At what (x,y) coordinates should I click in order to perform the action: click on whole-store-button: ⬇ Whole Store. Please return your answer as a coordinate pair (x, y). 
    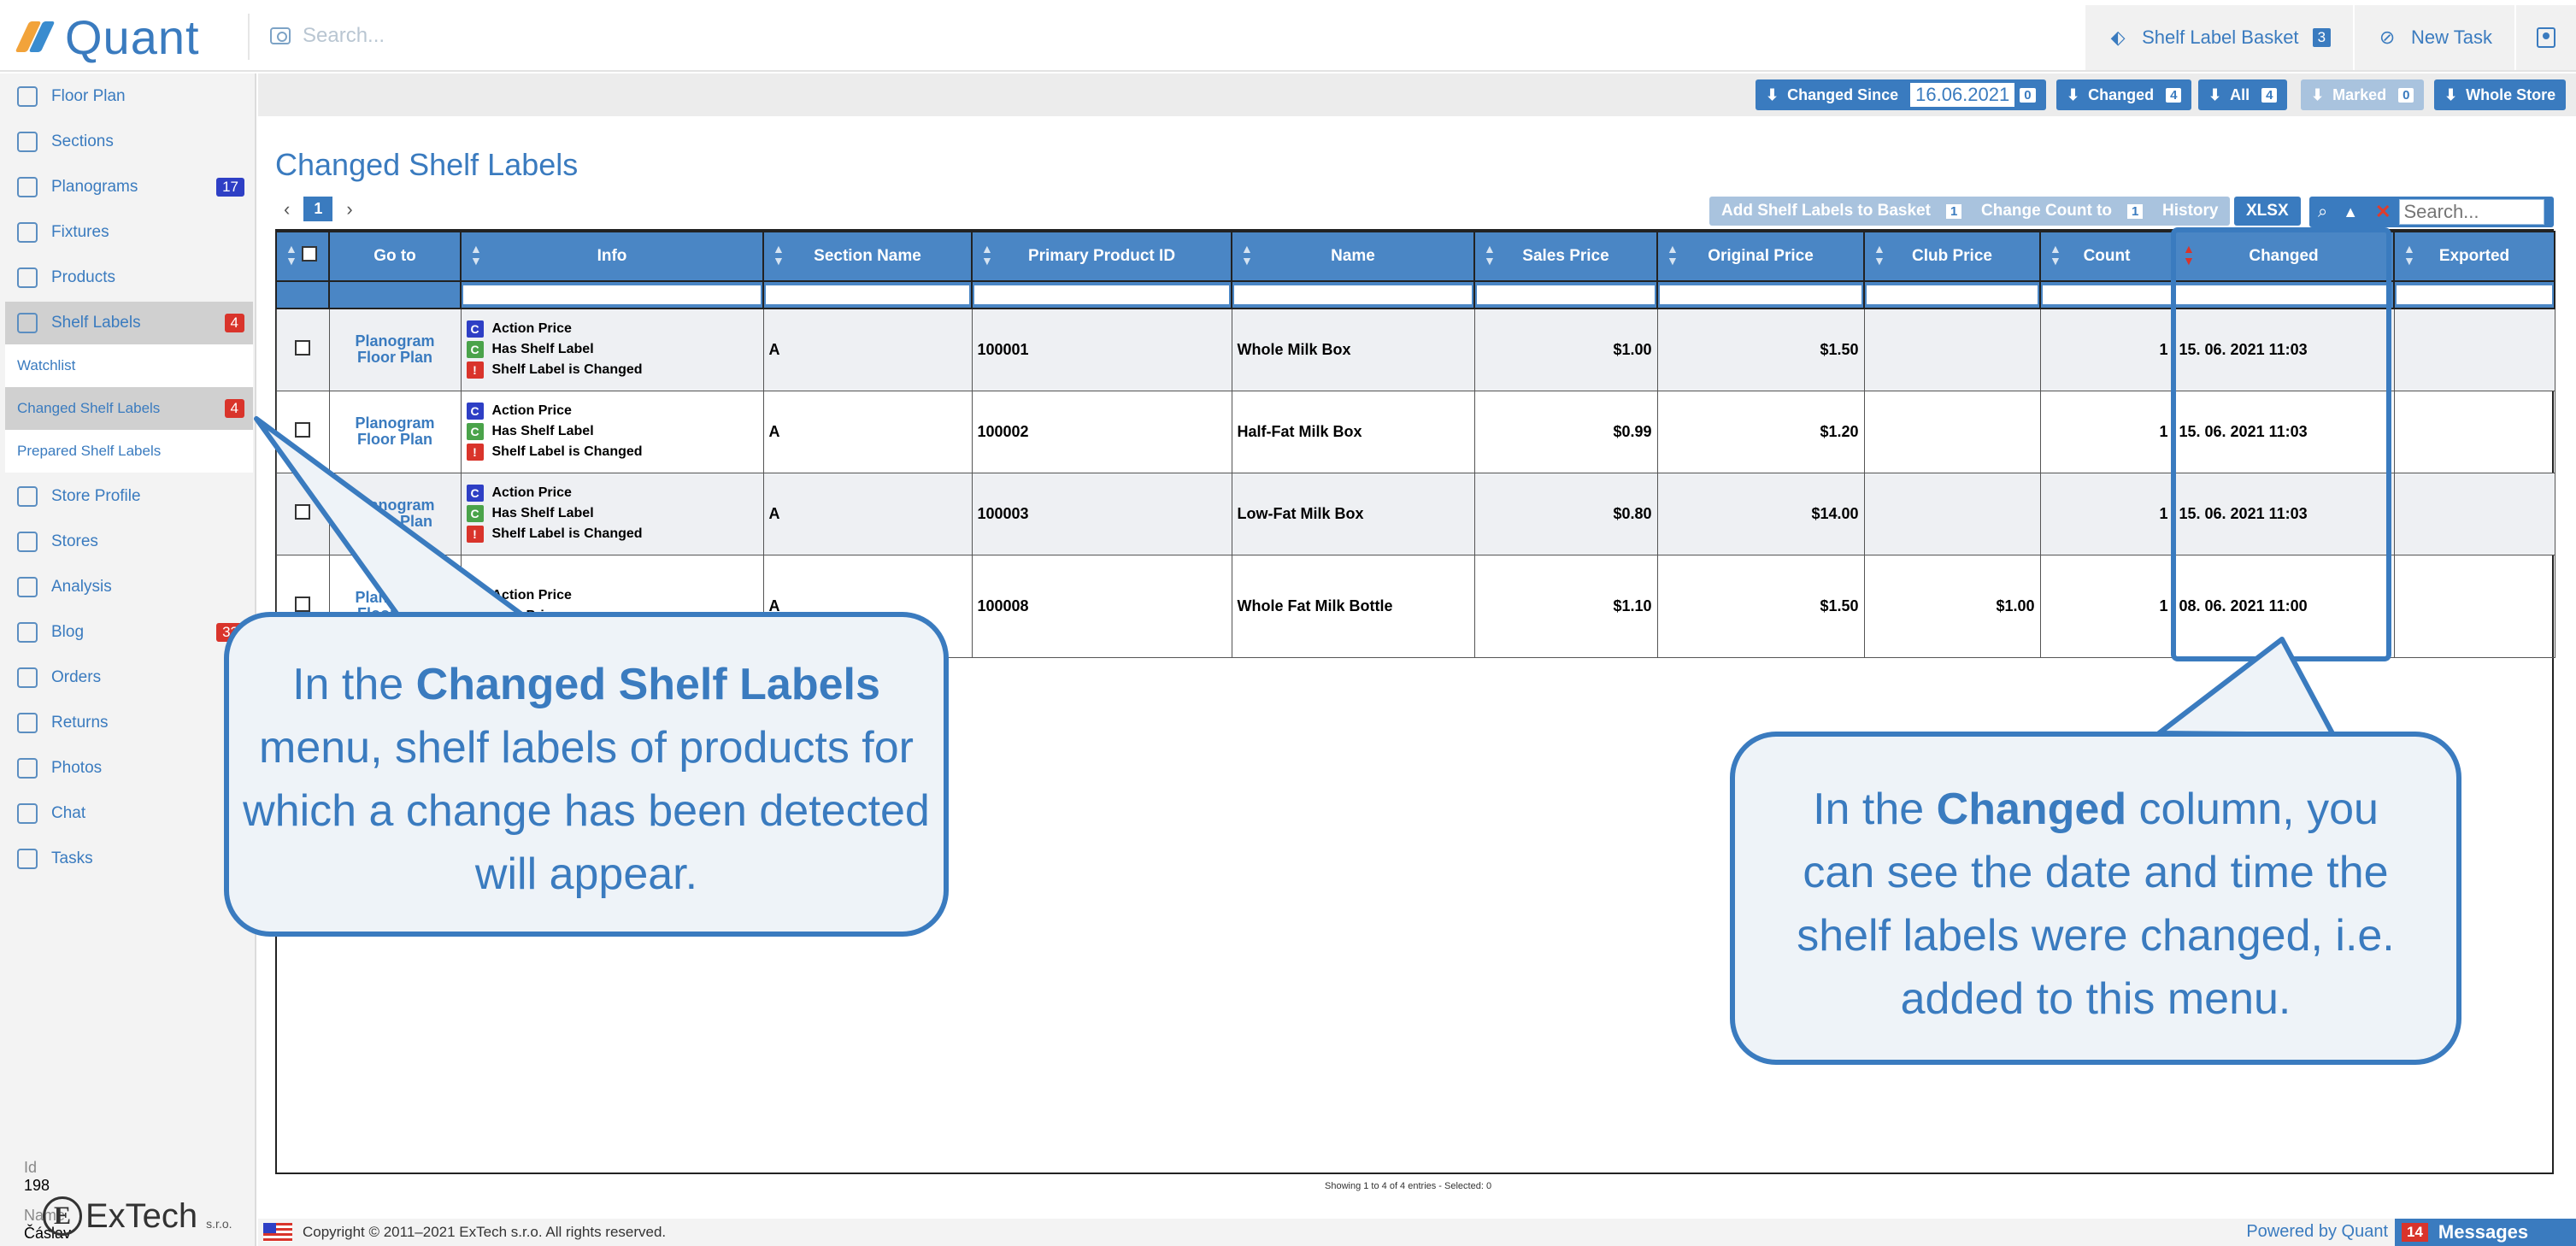
    Looking at the image, I should click on (2500, 95).